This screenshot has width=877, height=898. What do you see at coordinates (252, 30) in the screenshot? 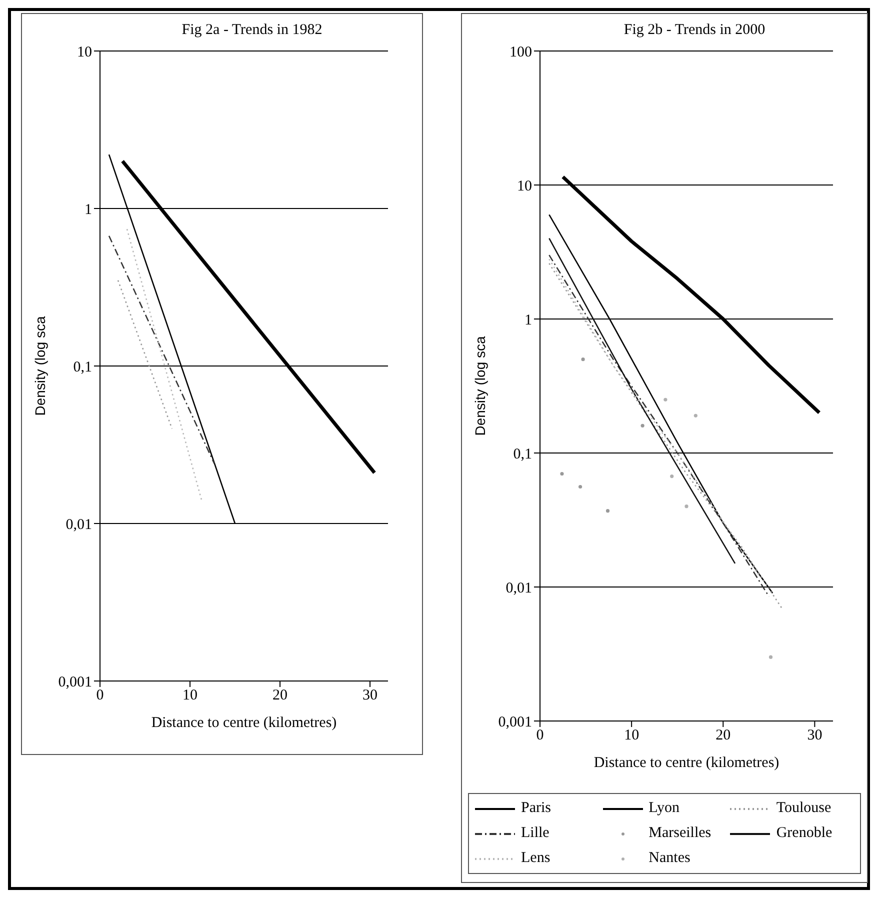
I see `chart-title: Fig 2a - Trends in 1982` at bounding box center [252, 30].